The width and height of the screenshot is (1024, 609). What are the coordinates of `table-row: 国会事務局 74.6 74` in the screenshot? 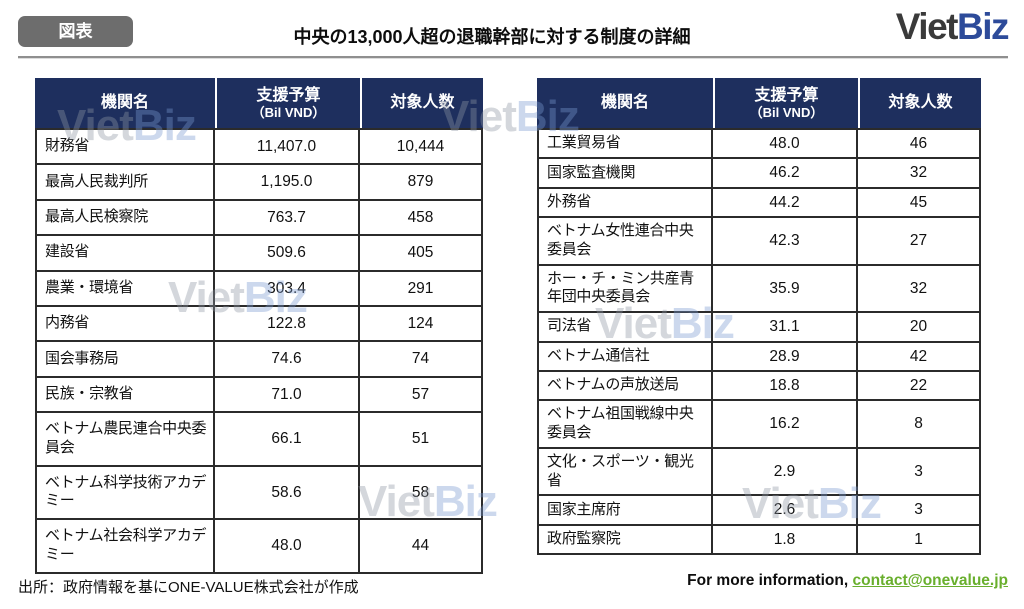 It's located at (259, 360).